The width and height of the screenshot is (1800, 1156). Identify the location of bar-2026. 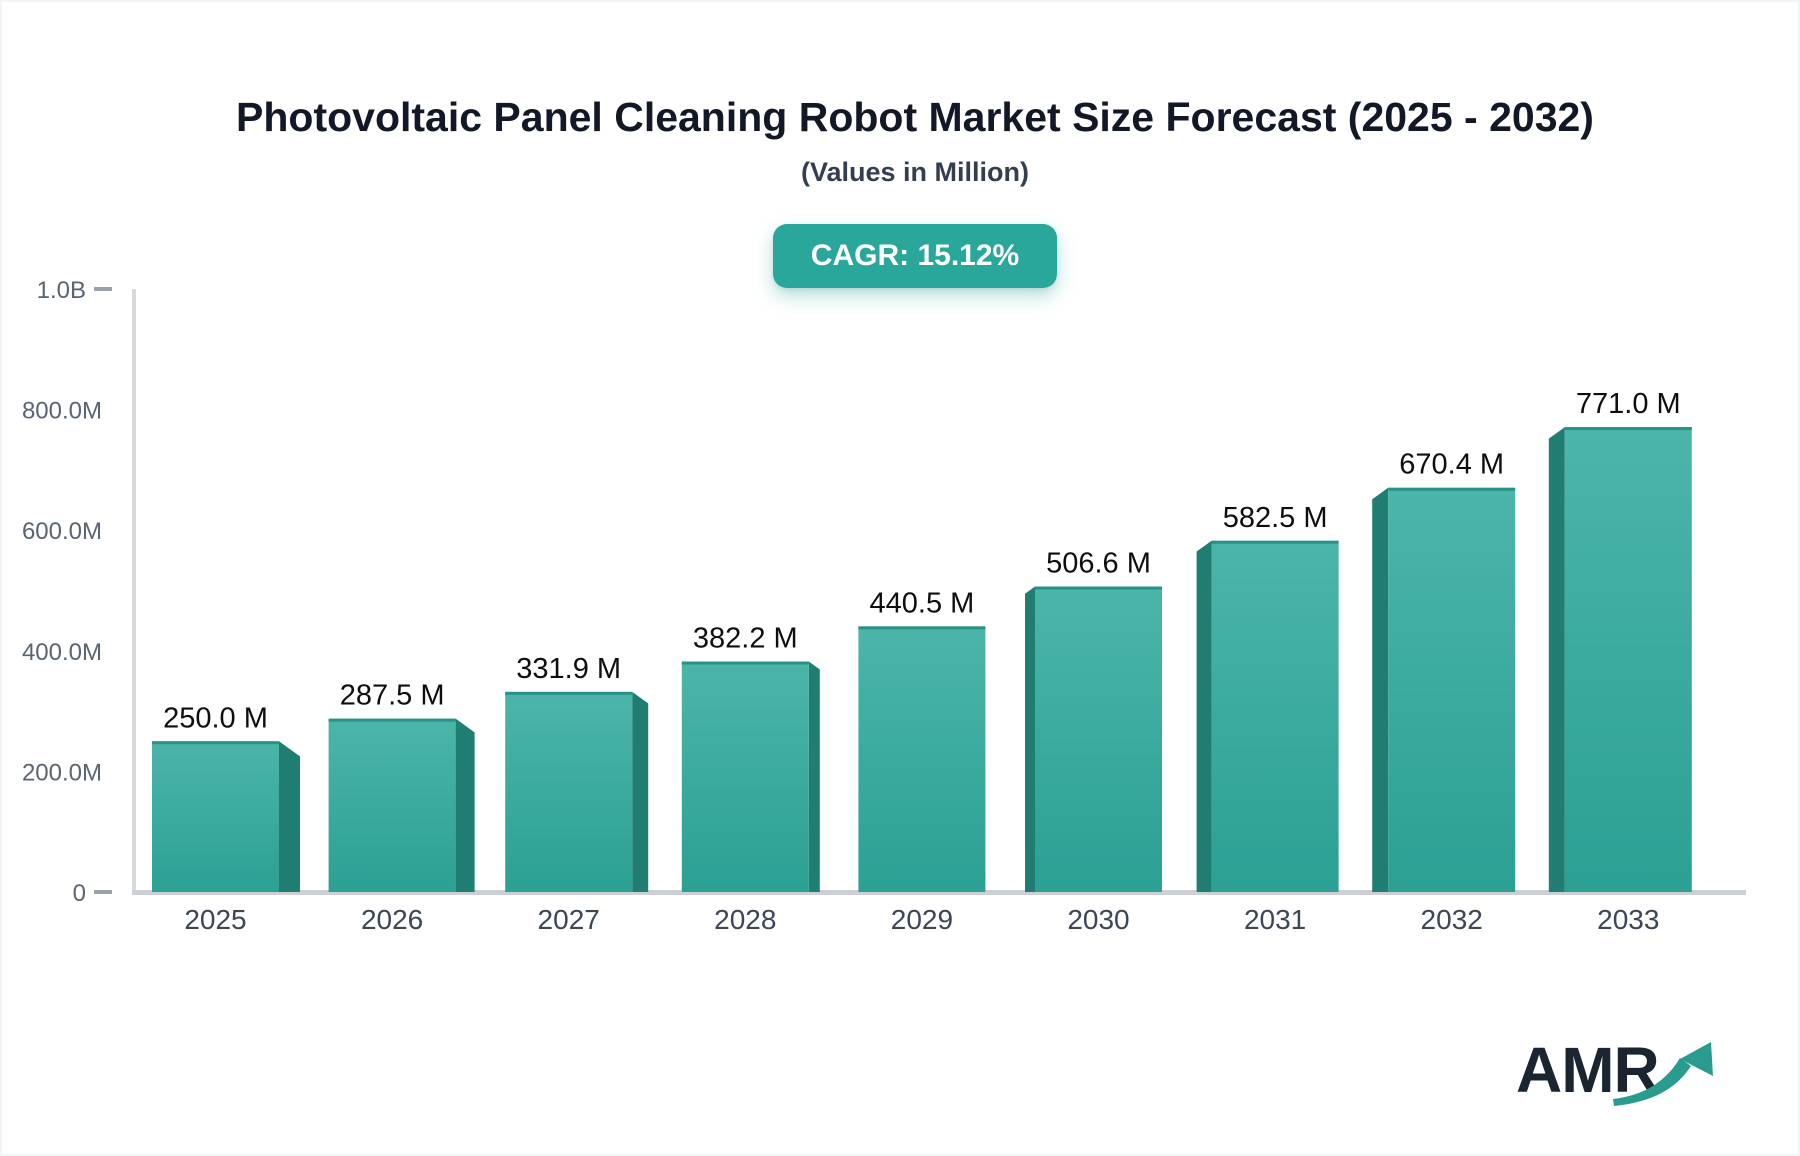
(401, 805).